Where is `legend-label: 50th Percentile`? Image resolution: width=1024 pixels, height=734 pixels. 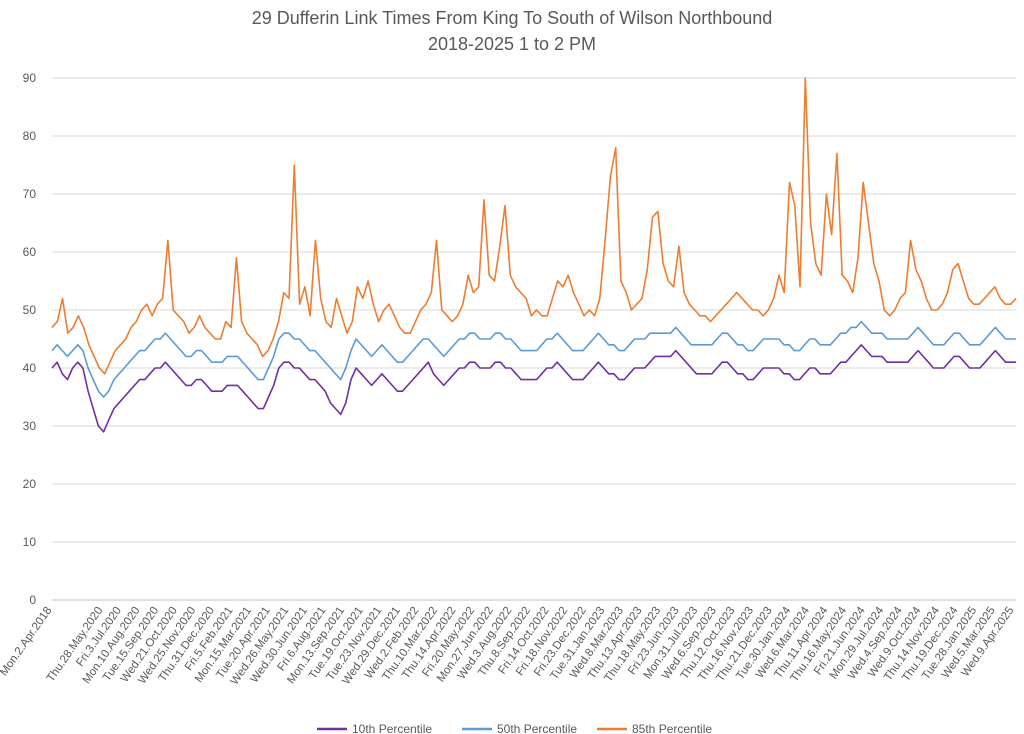
legend-label: 50th Percentile is located at coordinates (537, 728).